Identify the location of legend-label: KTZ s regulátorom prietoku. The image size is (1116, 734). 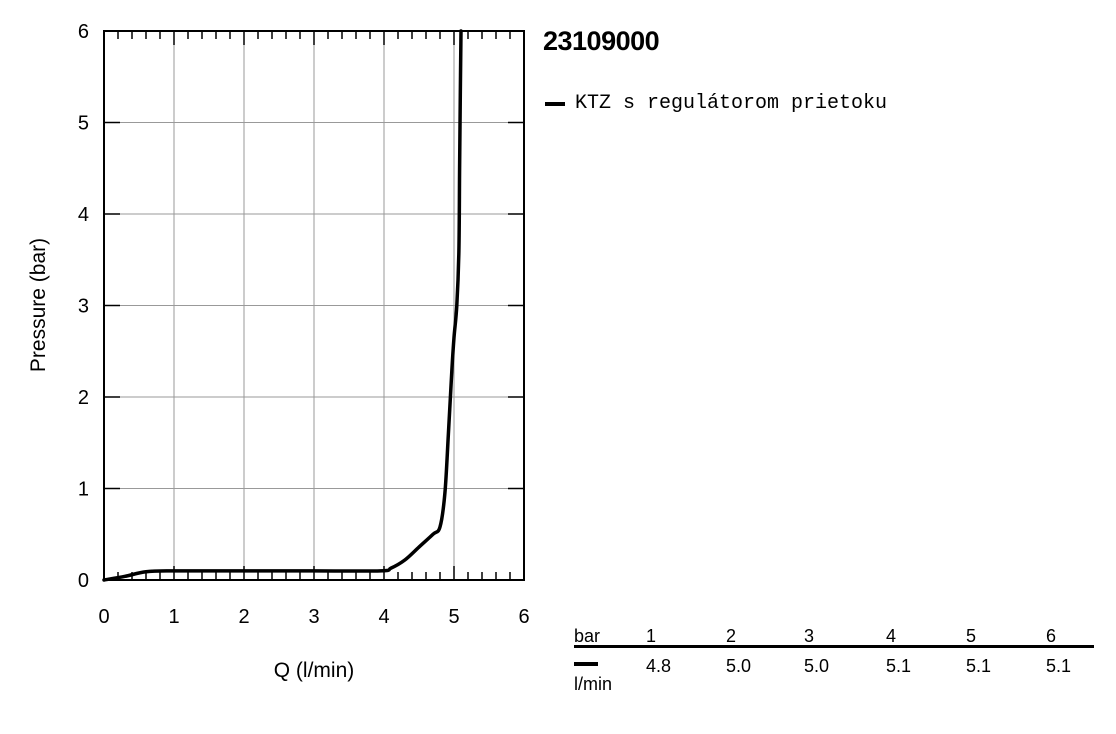
(731, 103).